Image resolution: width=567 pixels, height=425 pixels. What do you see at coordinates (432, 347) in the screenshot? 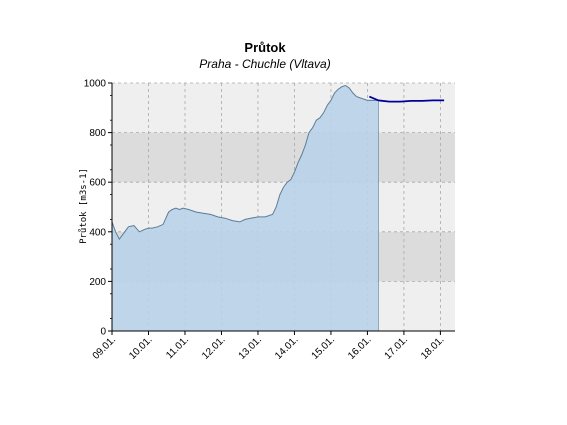
I see `x-tick-label: 18.01.` at bounding box center [432, 347].